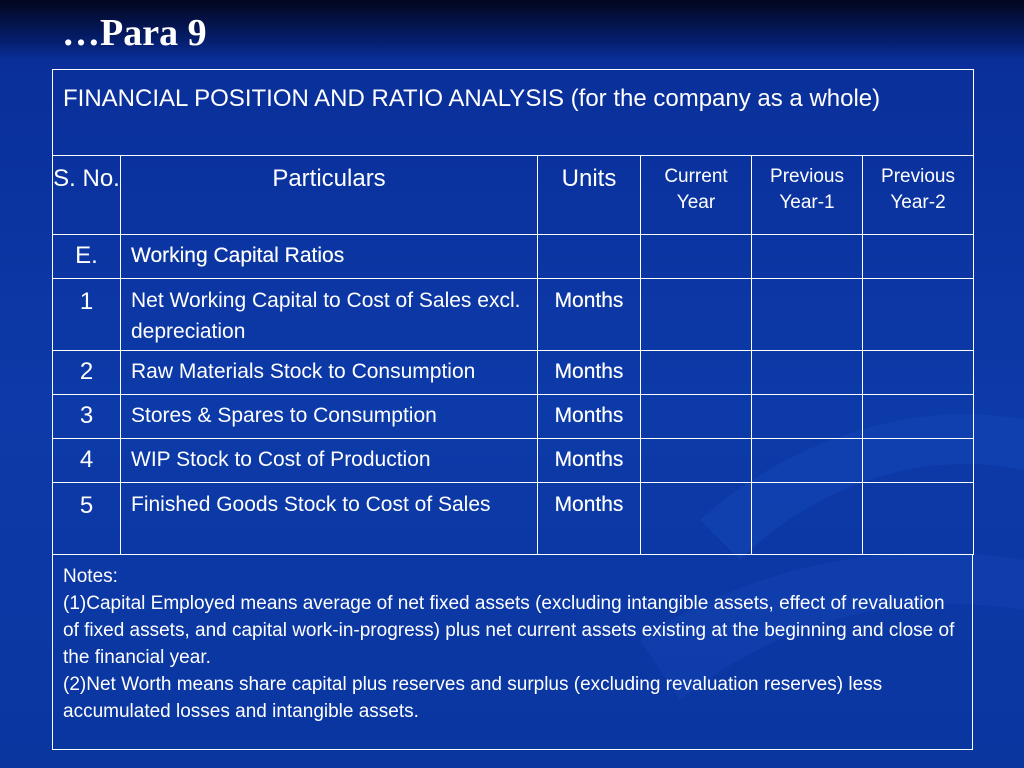  Describe the element at coordinates (329, 195) in the screenshot. I see `col-header-particulars: Particulars` at that location.